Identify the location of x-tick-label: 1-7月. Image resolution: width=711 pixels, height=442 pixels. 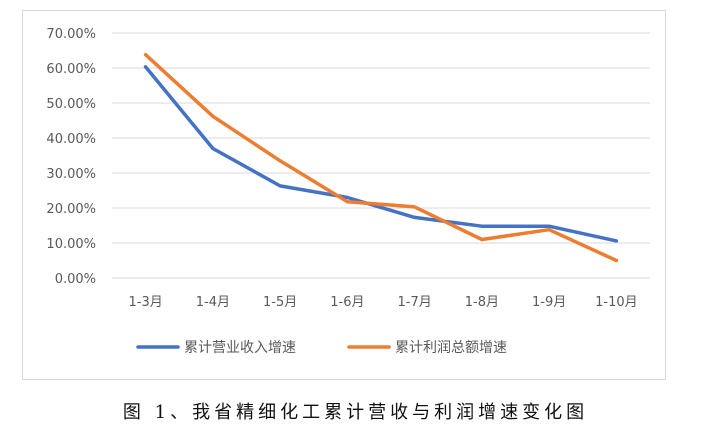
(415, 302).